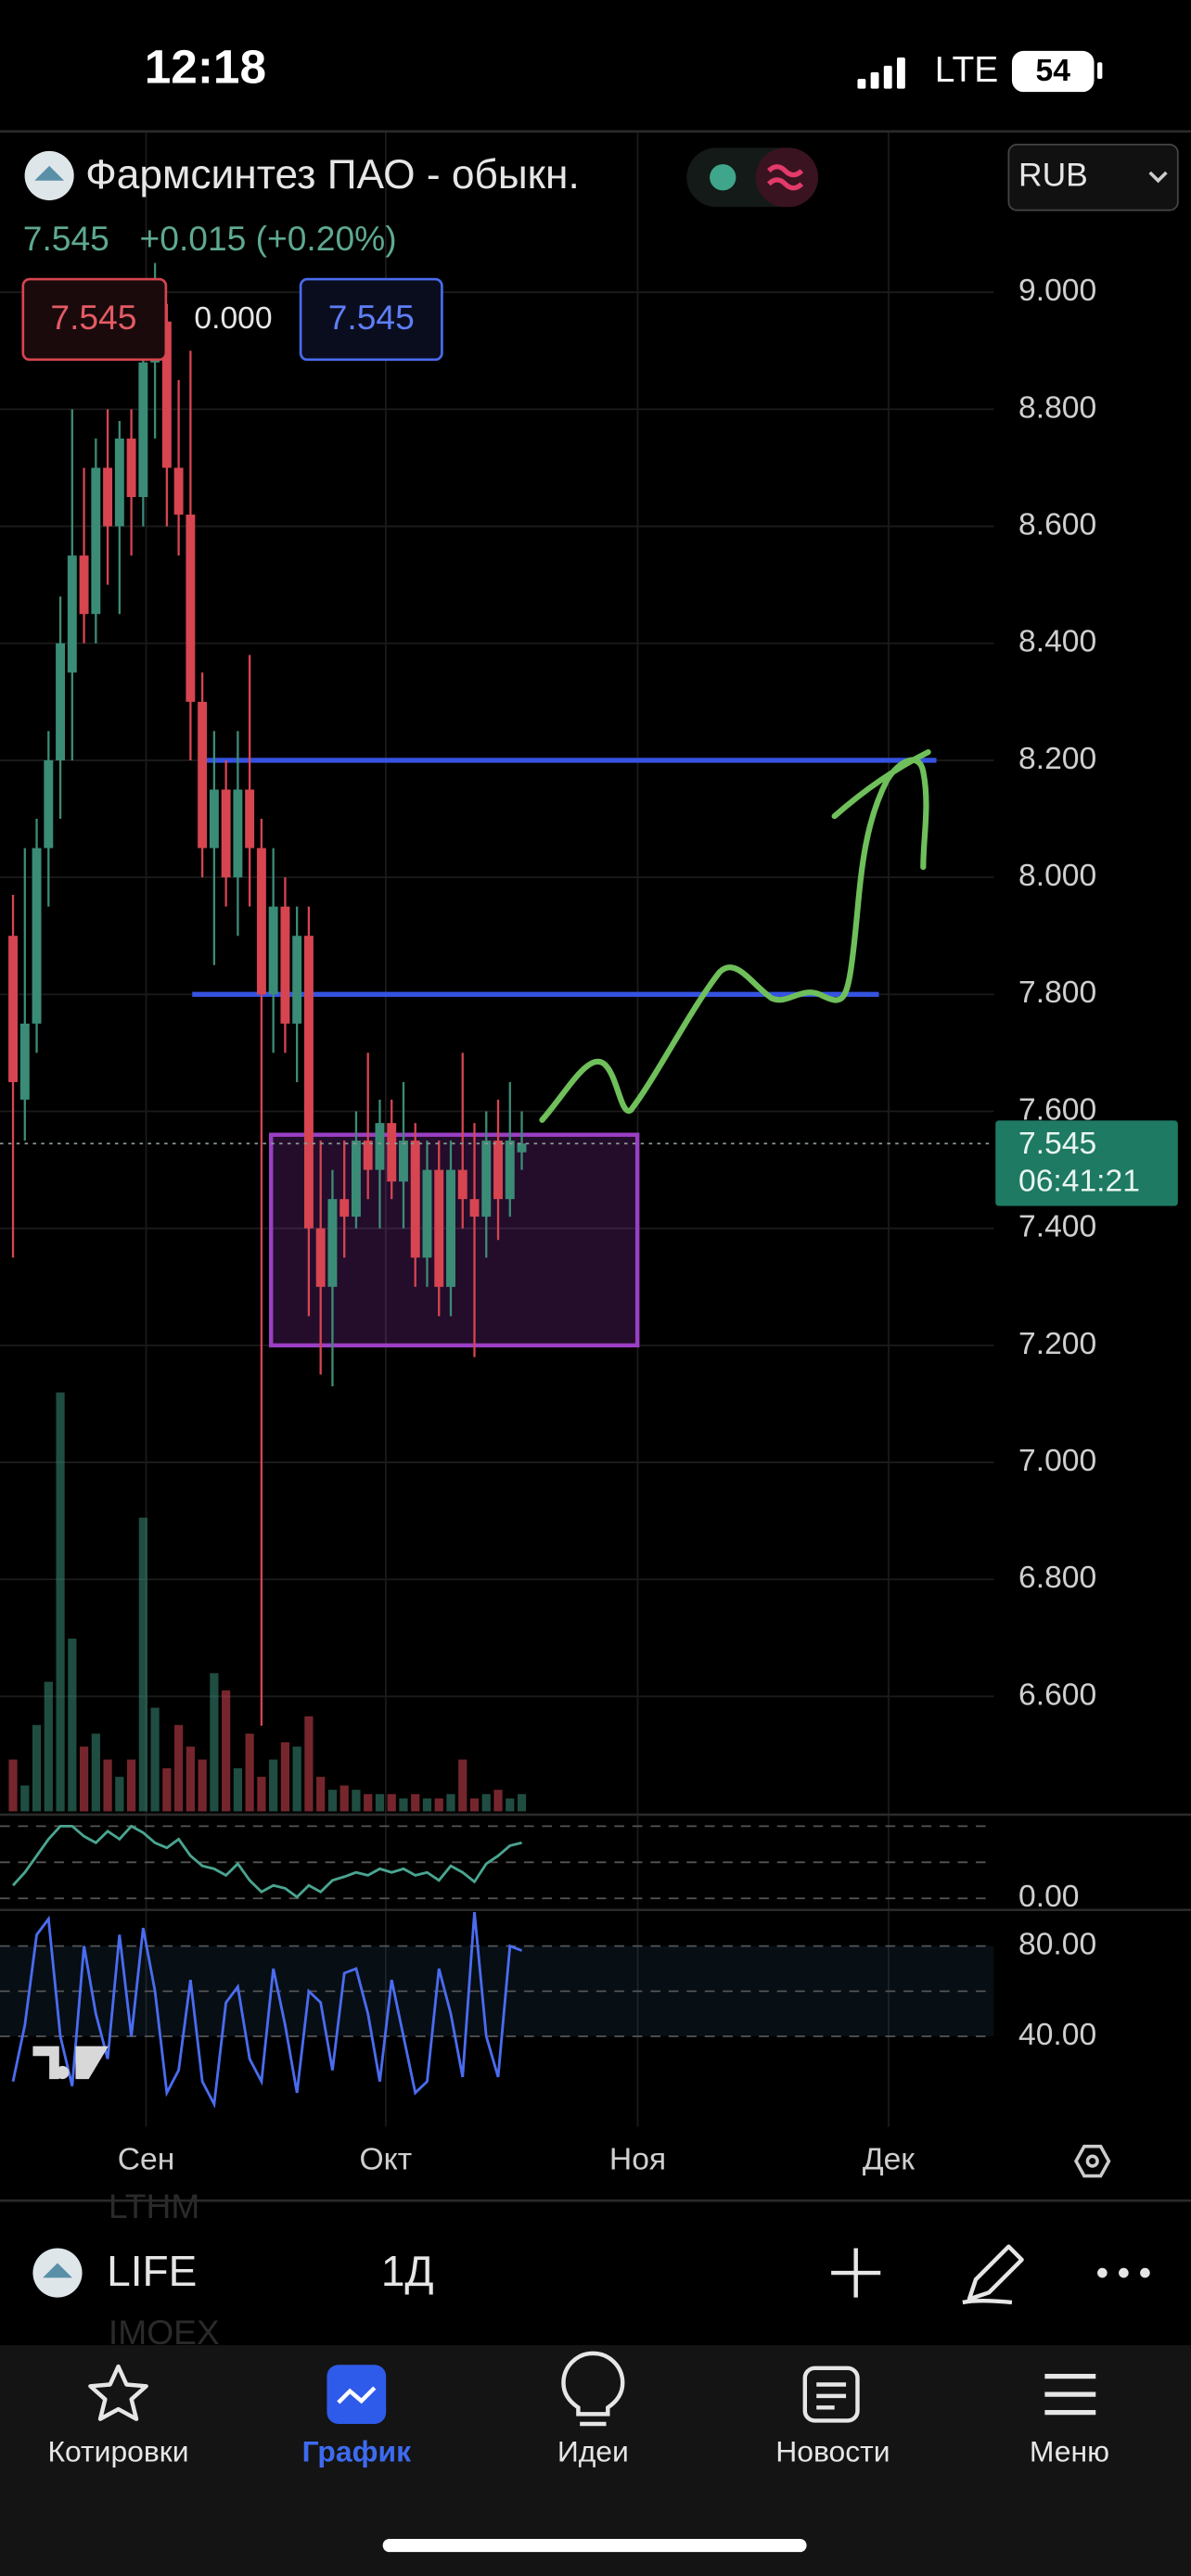 The width and height of the screenshot is (1191, 2576). Describe the element at coordinates (1057, 1694) in the screenshot. I see `y-tick-label: 6.600` at that location.